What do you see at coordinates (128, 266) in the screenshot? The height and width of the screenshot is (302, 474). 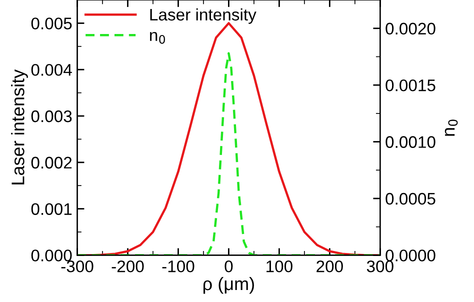 I see `x-tick-label: -200` at bounding box center [128, 266].